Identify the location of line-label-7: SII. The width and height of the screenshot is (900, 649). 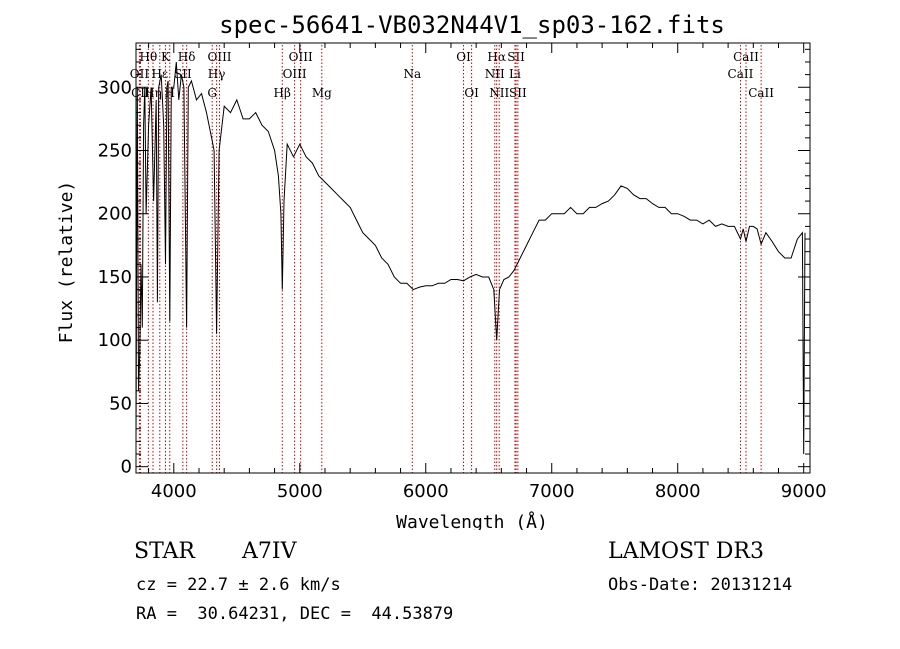
(183, 74).